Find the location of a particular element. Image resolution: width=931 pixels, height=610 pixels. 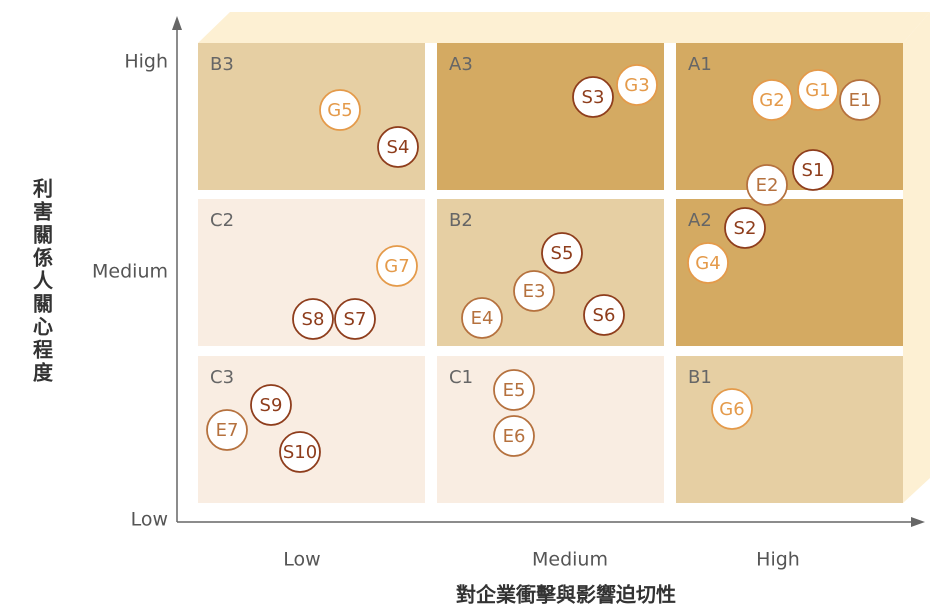

y-arrow is located at coordinates (177, 23).